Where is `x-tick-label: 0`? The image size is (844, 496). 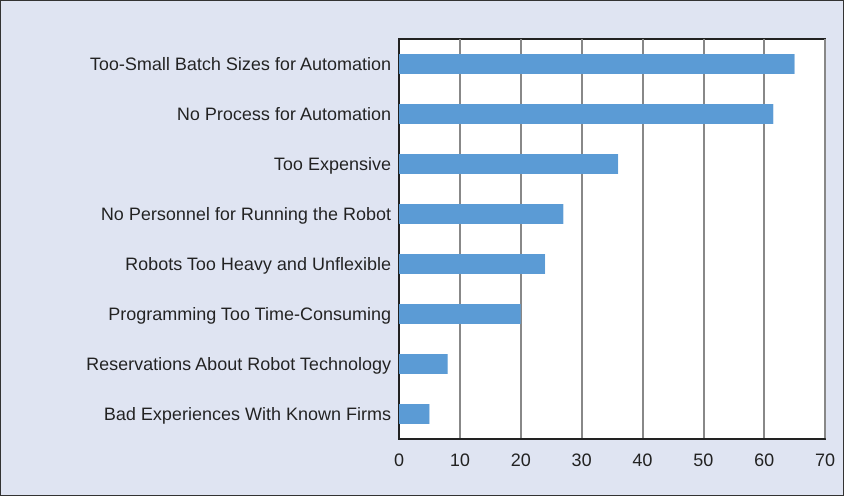
x-tick-label: 0 is located at coordinates (399, 460).